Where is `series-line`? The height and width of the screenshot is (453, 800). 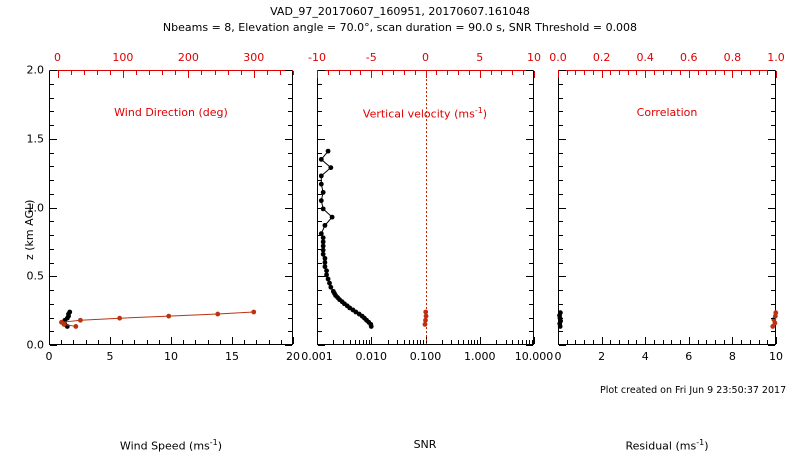 series-line is located at coordinates (157, 319).